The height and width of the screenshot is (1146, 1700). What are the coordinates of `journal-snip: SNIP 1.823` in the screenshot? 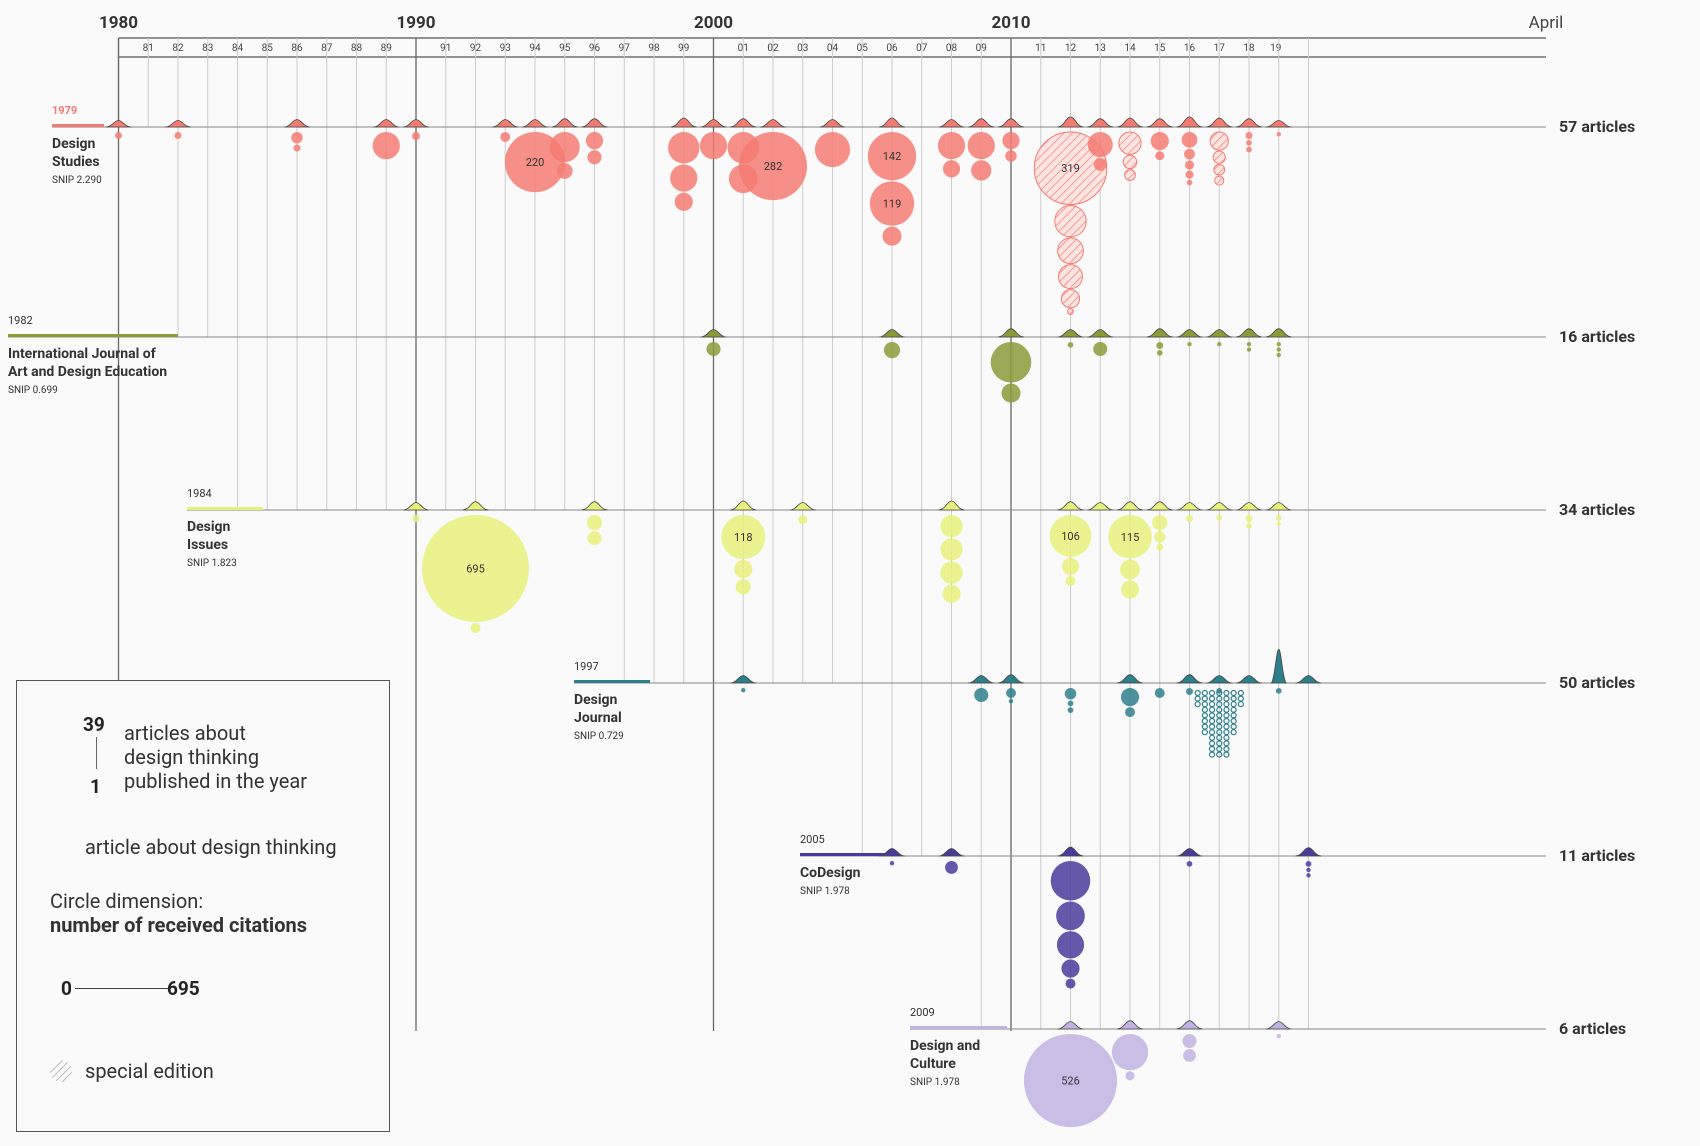 It's located at (212, 563).